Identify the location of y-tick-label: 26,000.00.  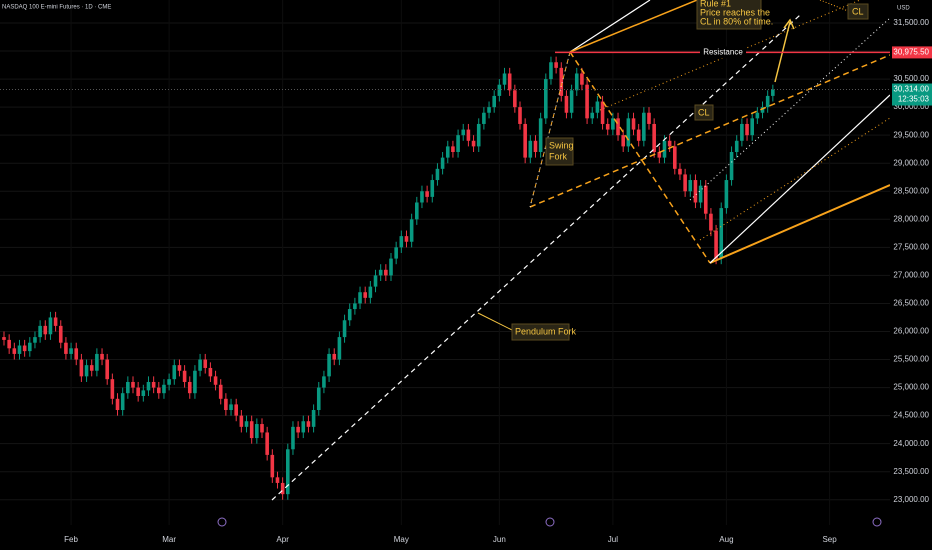
(911, 331).